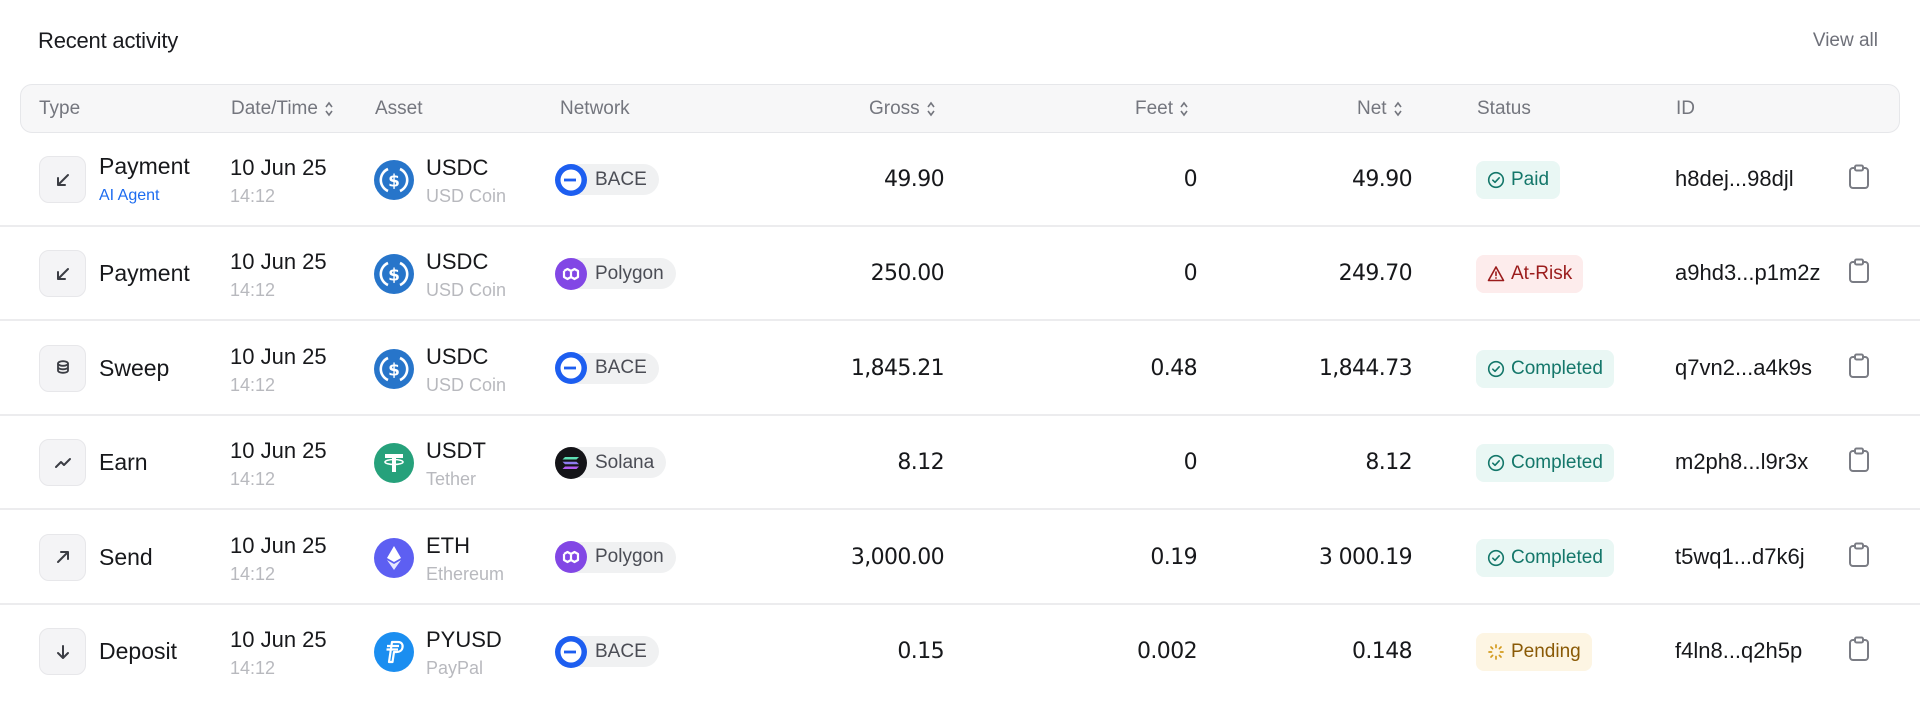  What do you see at coordinates (138, 651) in the screenshot?
I see `type-label: Deposit` at bounding box center [138, 651].